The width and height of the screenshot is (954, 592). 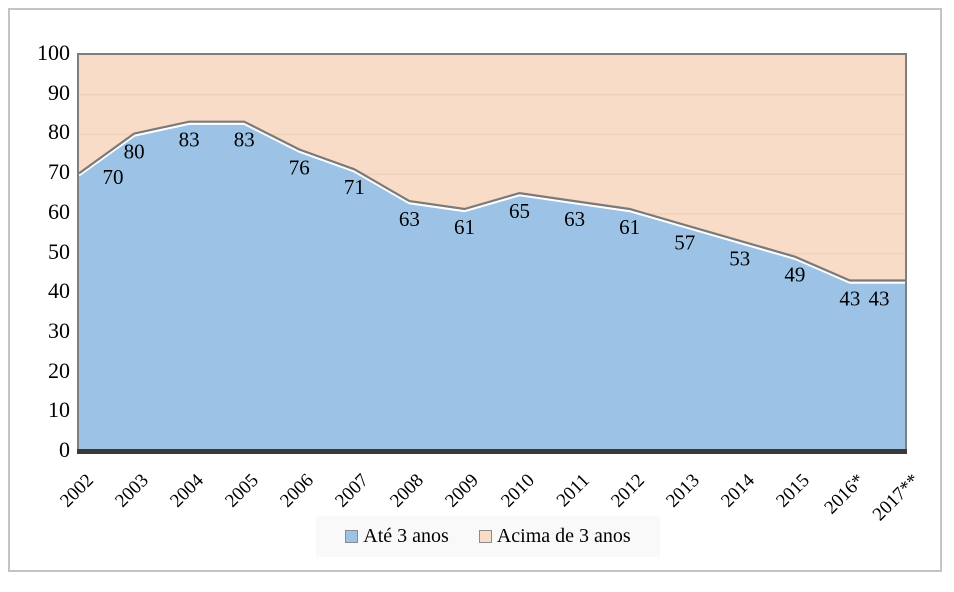 What do you see at coordinates (352, 491) in the screenshot?
I see `x-tick-label: 2007` at bounding box center [352, 491].